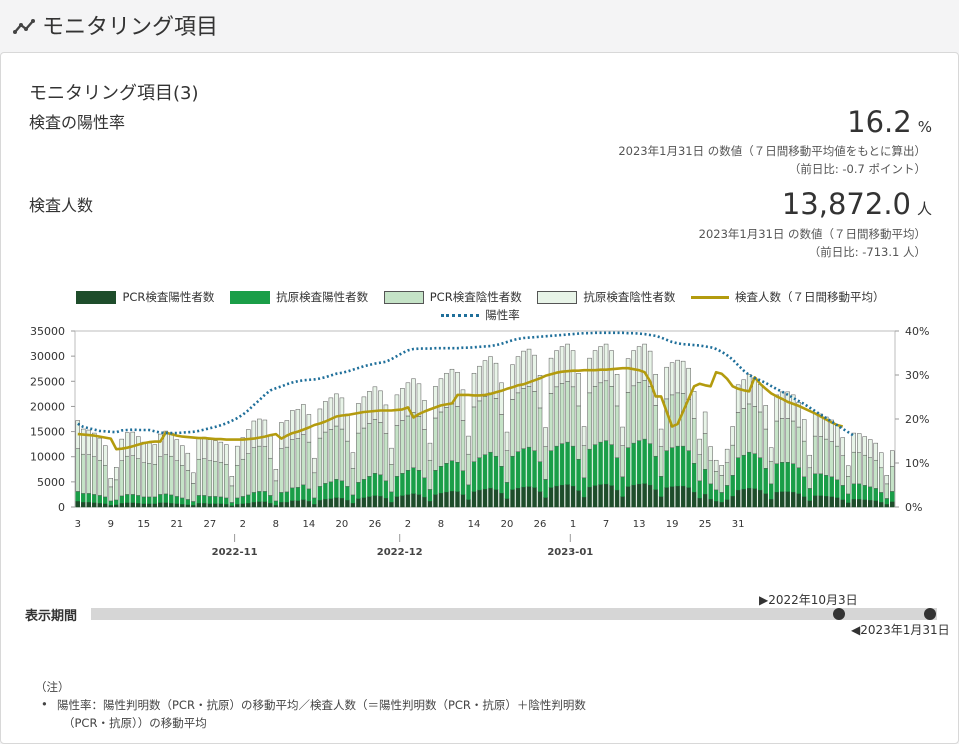  Describe the element at coordinates (867, 252) in the screenshot. I see `tests-diff: （前日比: -713.1 人）` at that location.